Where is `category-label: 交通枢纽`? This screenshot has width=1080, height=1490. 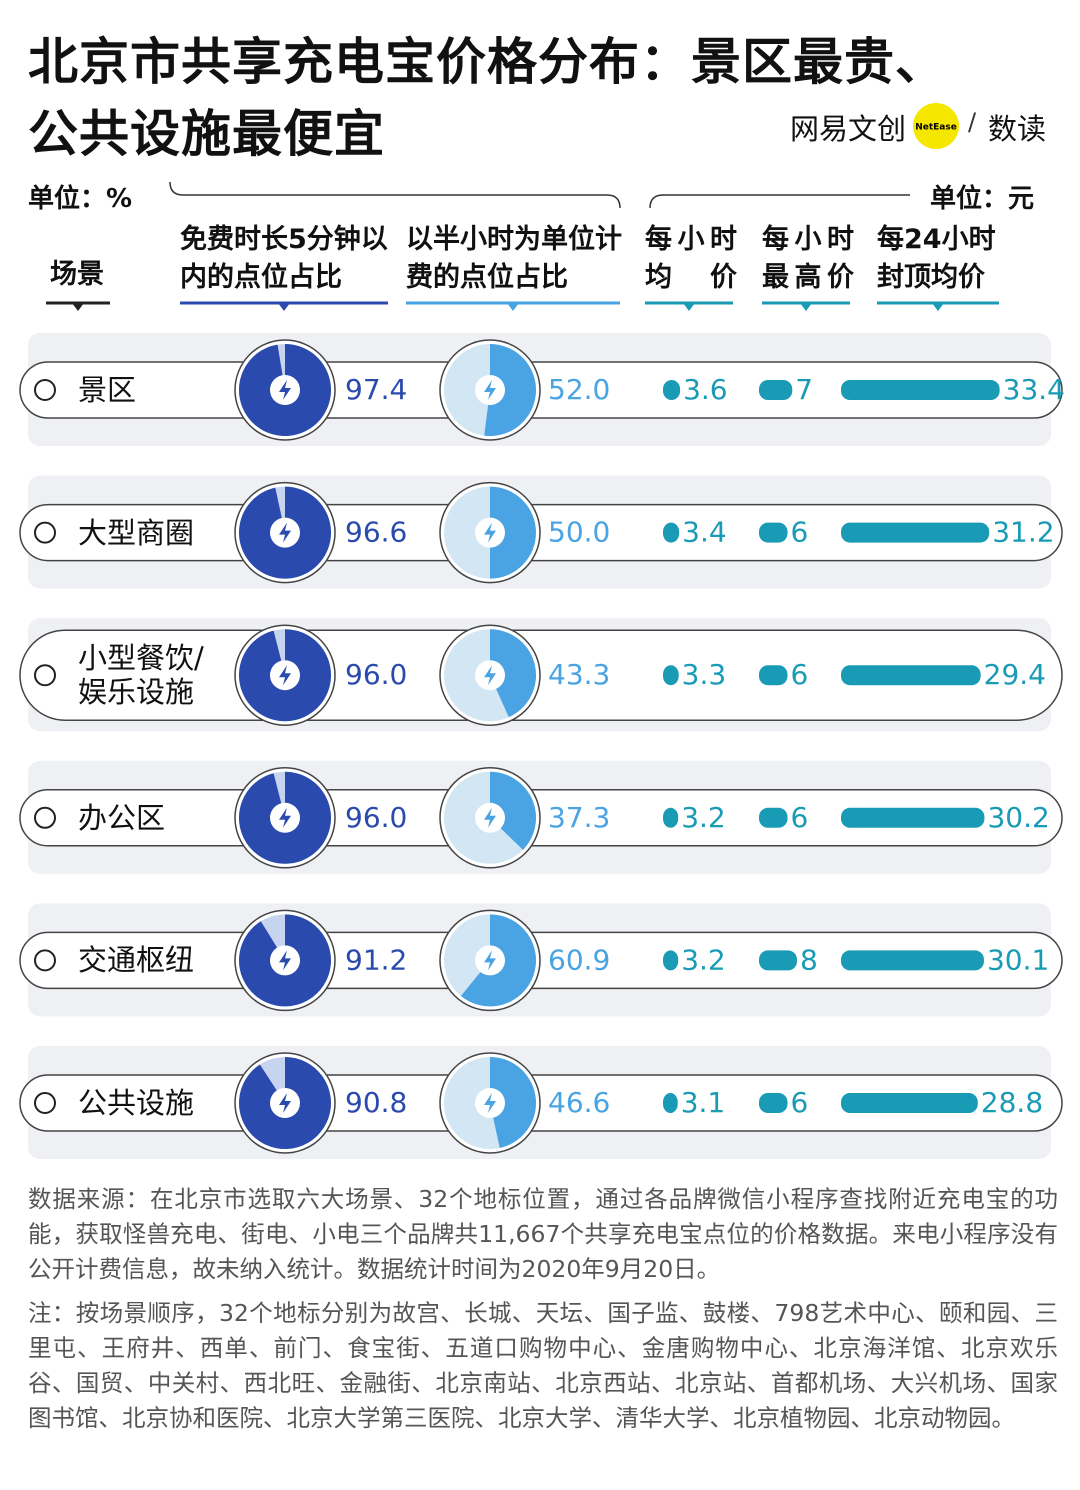 category-label: 交通枢纽 is located at coordinates (136, 960).